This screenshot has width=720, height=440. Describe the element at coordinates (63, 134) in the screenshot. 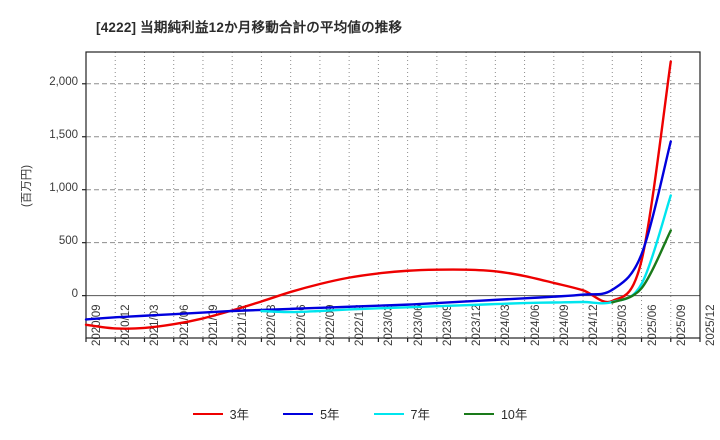

I see `y-tick-label: 1,500` at that location.